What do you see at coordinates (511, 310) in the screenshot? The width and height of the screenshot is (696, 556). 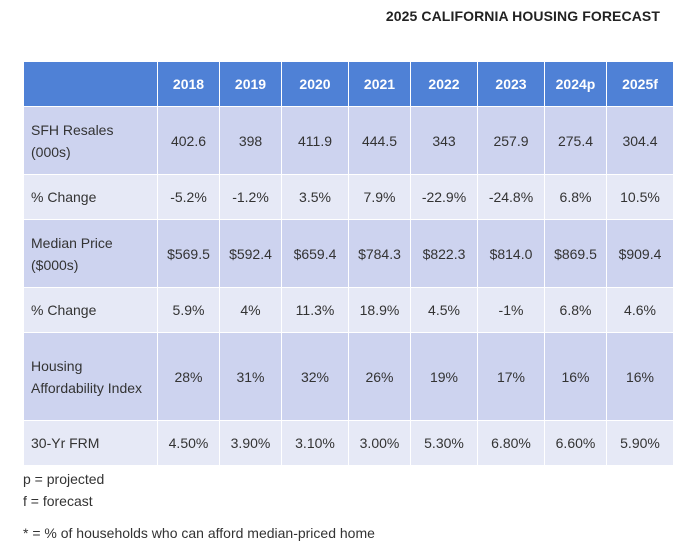 I see `table-cell: -1%` at bounding box center [511, 310].